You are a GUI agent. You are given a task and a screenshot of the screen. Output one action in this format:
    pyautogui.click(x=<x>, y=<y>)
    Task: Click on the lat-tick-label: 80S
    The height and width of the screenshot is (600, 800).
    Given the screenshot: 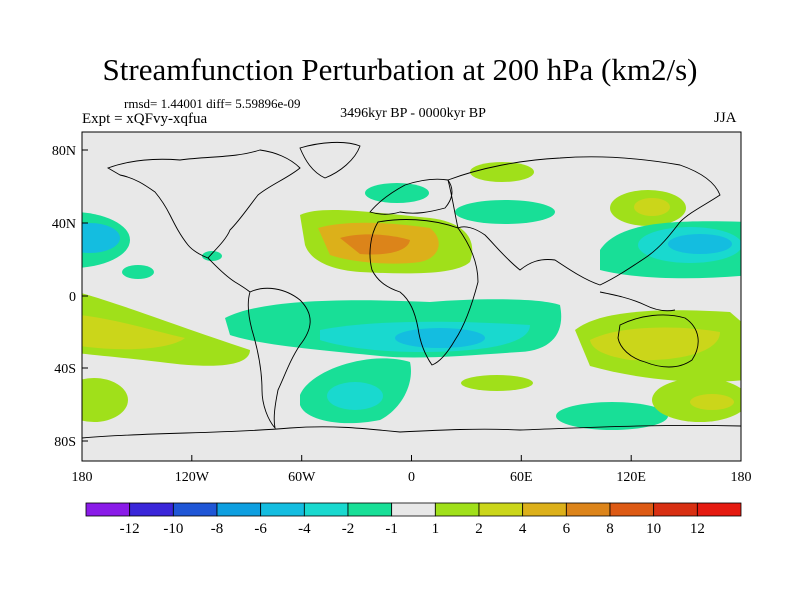 What is the action you would take?
    pyautogui.click(x=65, y=442)
    